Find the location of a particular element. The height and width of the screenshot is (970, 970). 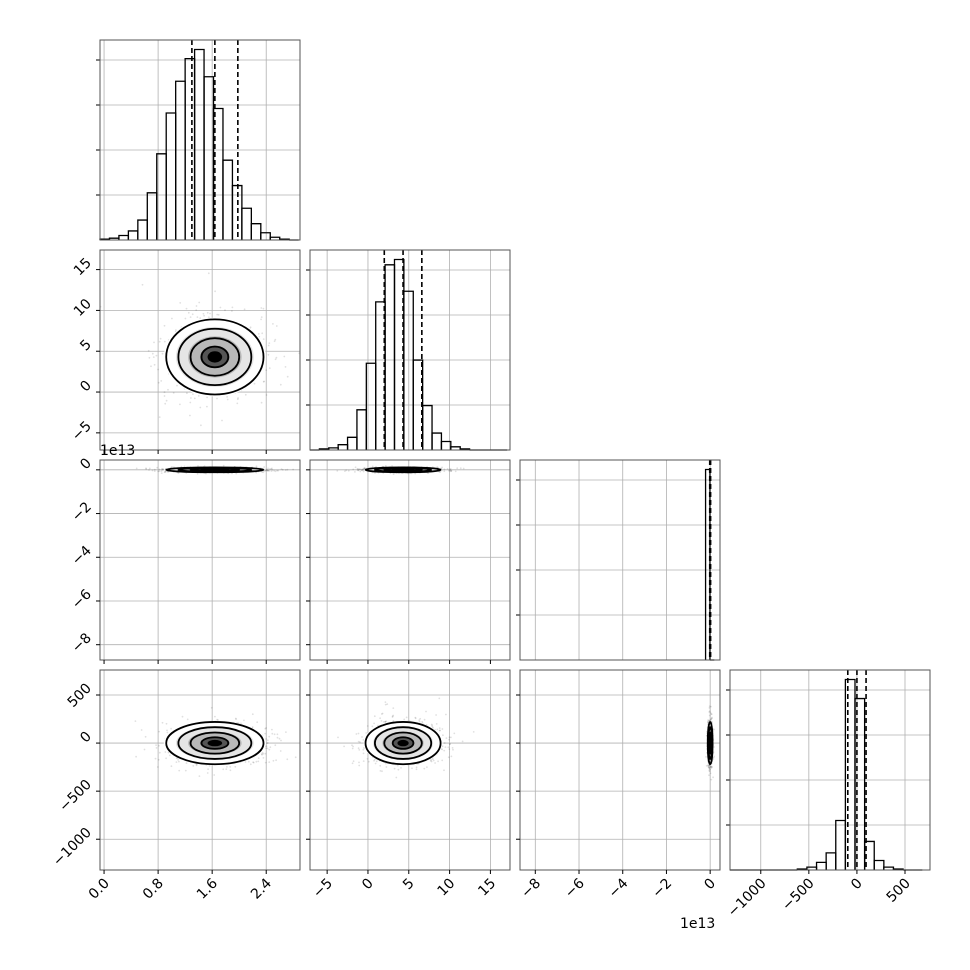

panel-bg is located at coordinates (410, 560).